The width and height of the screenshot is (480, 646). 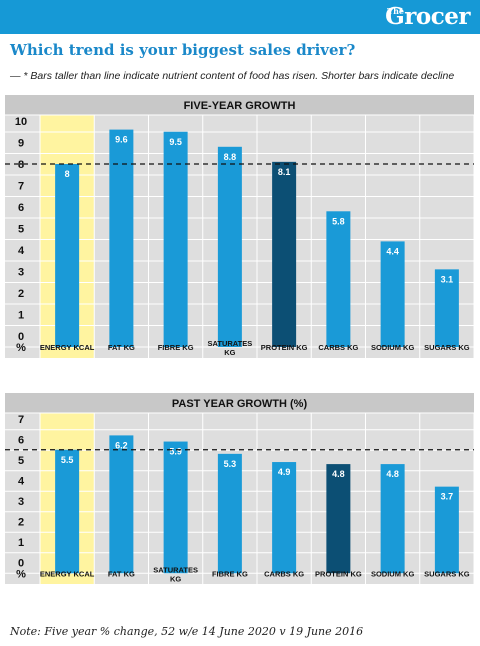 What do you see at coordinates (121, 445) in the screenshot?
I see `bar-value-label: 6.2` at bounding box center [121, 445].